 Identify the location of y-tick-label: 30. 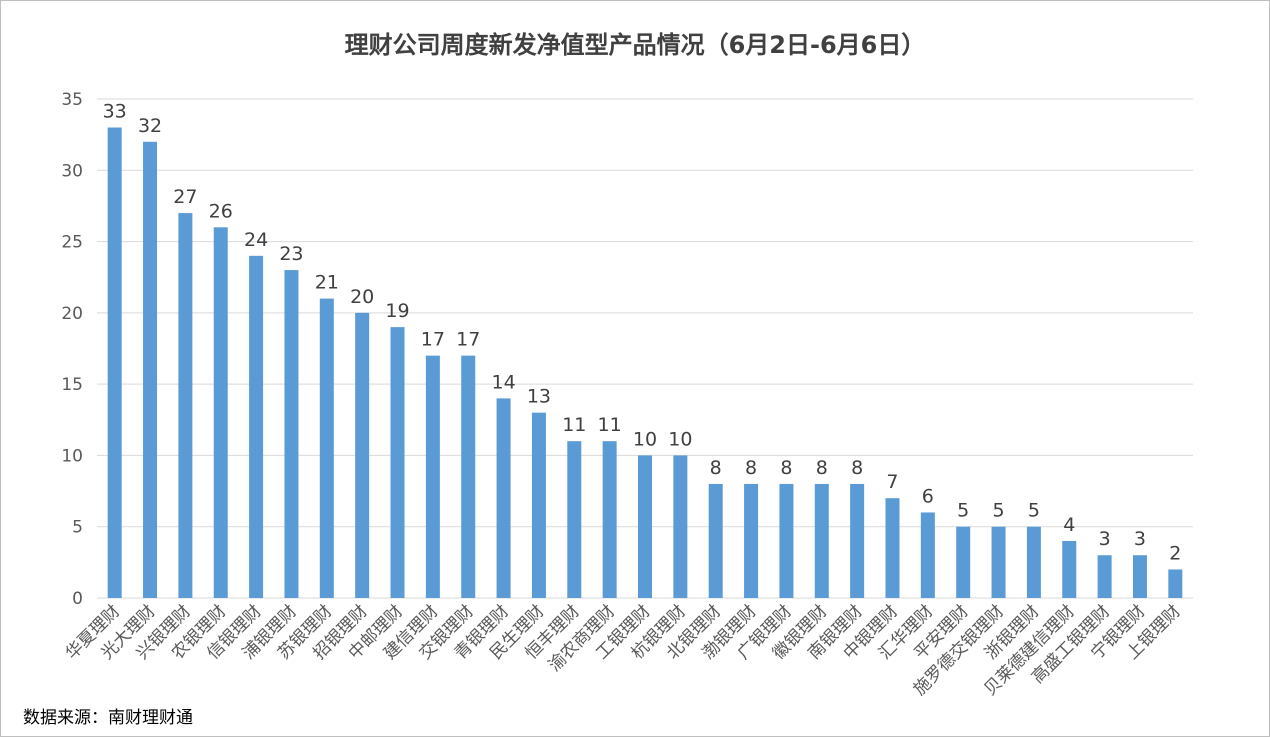
(72, 171).